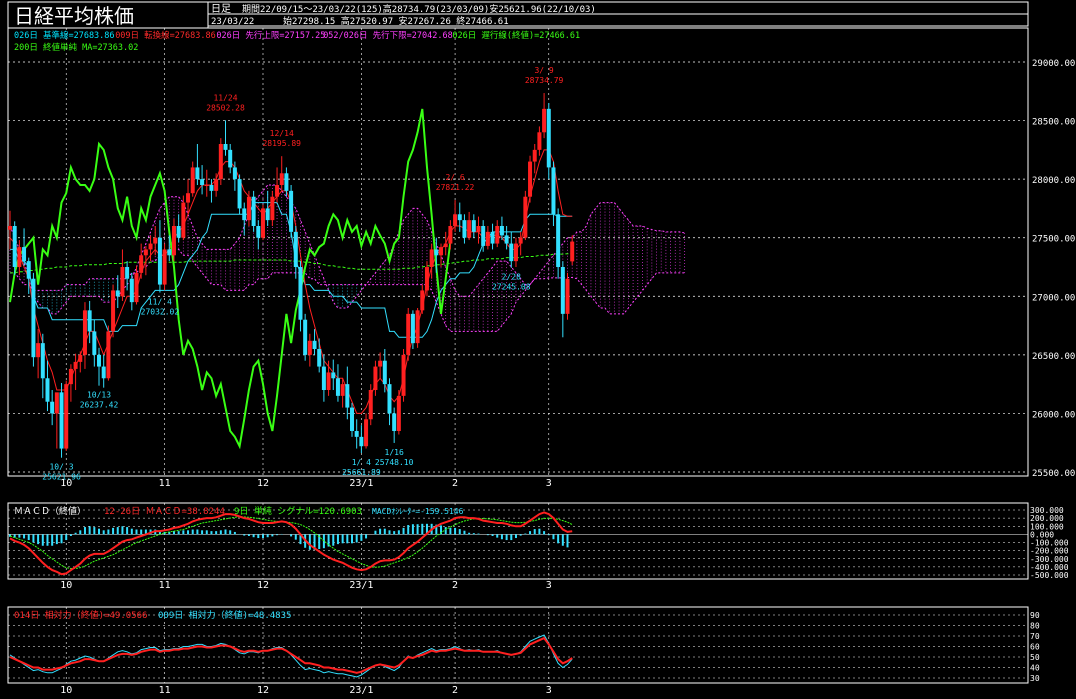  What do you see at coordinates (282, 133) in the screenshot?
I see `annotation-date: 12/14` at bounding box center [282, 133].